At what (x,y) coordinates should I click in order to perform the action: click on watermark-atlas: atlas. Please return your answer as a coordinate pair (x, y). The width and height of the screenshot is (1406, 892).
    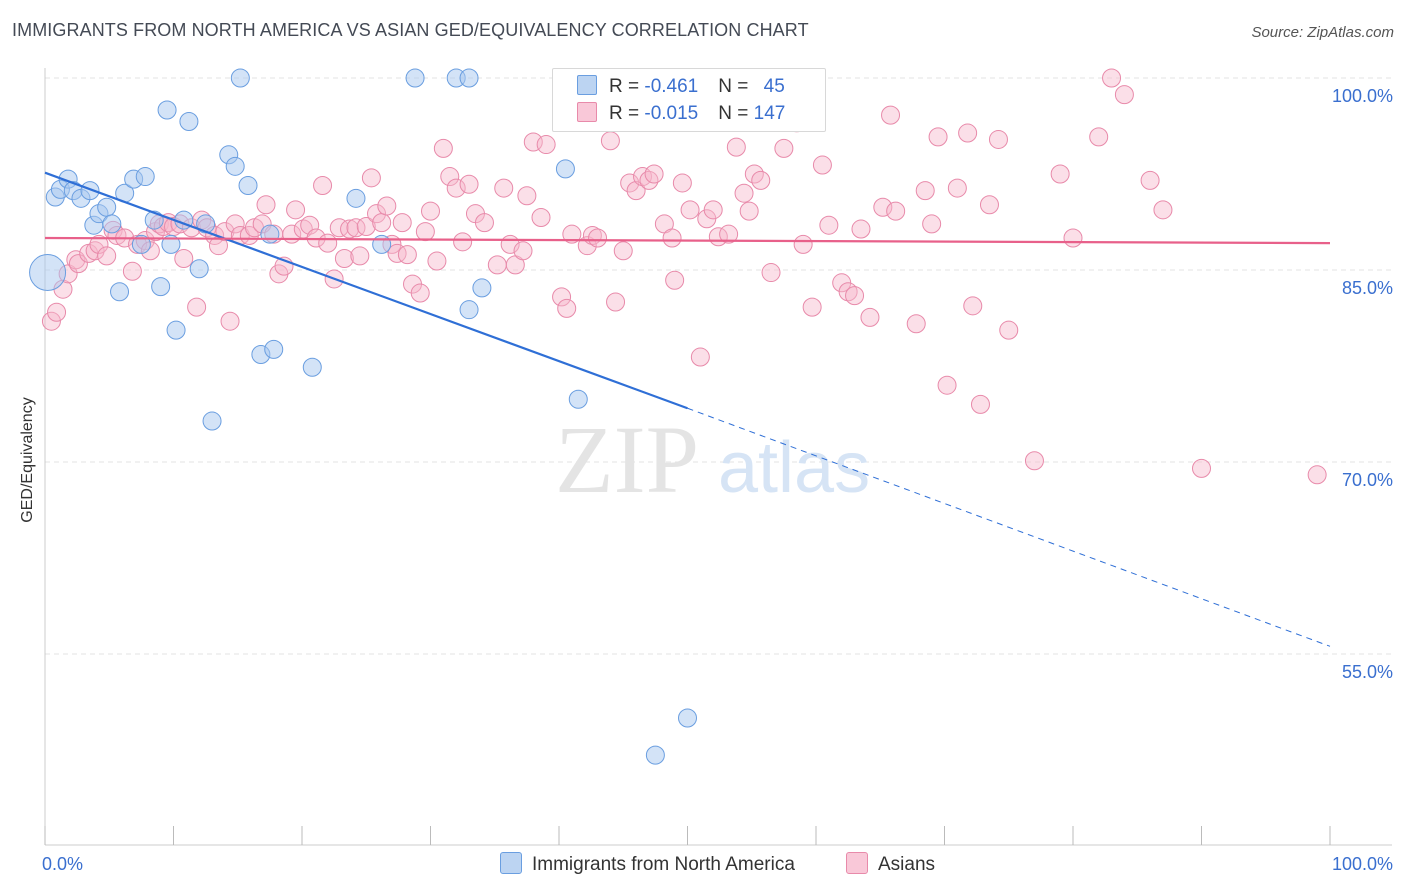
    Looking at the image, I should click on (794, 468).